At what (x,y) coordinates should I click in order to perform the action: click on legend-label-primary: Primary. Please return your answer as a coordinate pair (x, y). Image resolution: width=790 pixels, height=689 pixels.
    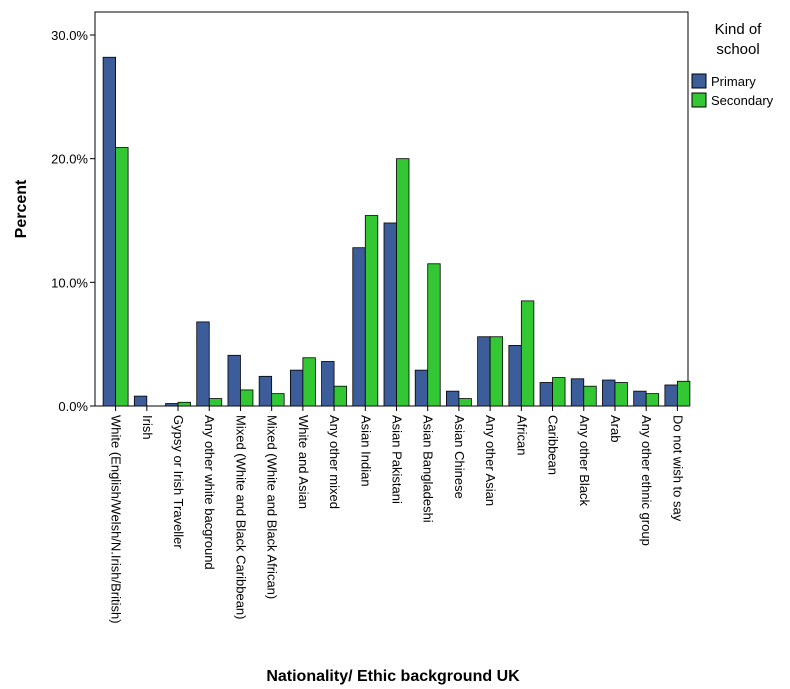
    Looking at the image, I should click on (733, 81).